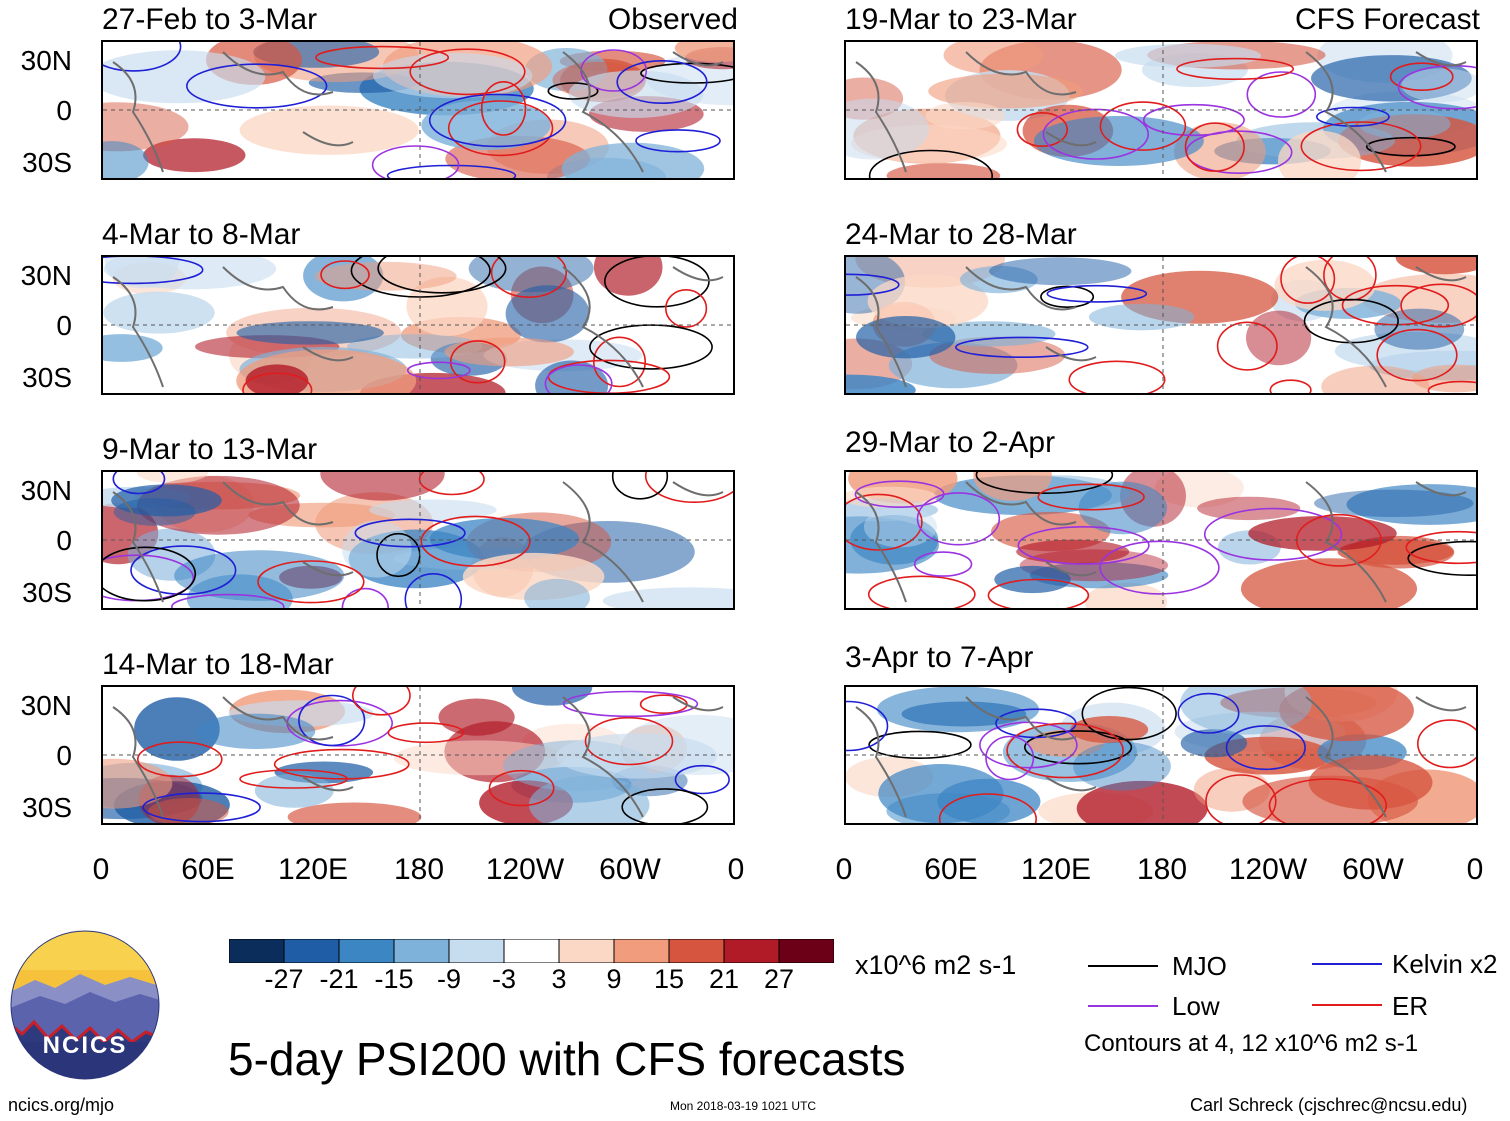  Describe the element at coordinates (1268, 869) in the screenshot. I see `lon-label-120w: 120W` at that location.